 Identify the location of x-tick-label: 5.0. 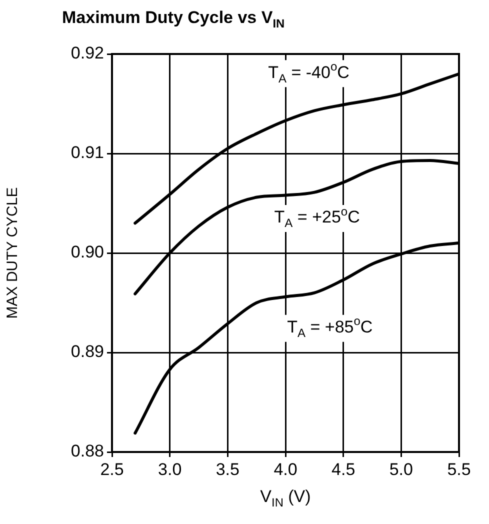
(401, 469).